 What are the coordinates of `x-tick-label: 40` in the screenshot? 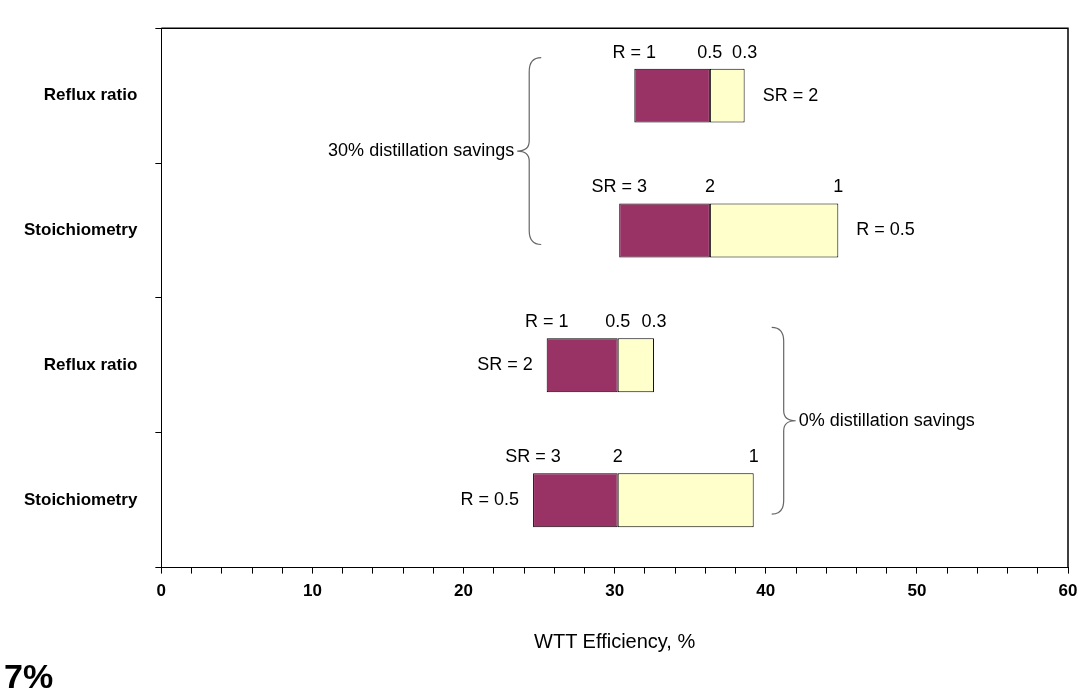 It's located at (766, 591).